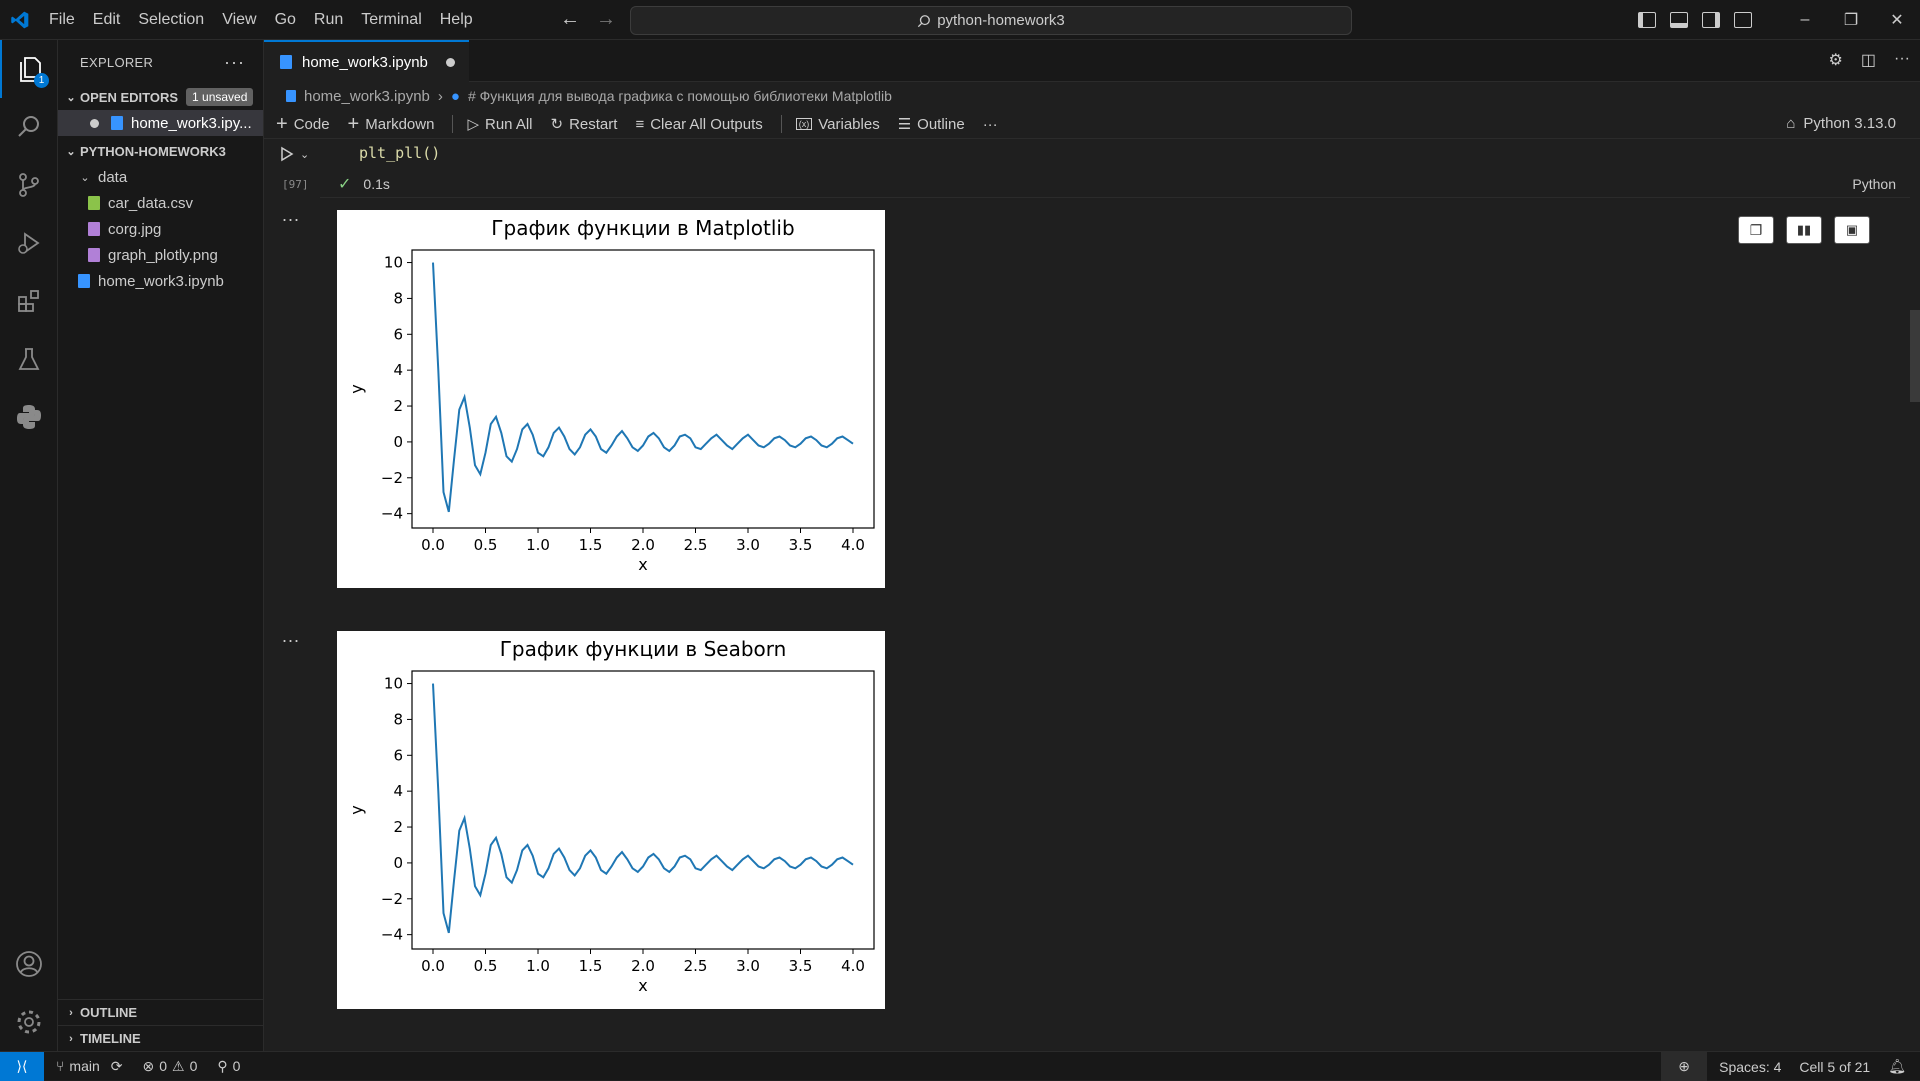 This screenshot has height=1081, width=1920. What do you see at coordinates (1868, 60) in the screenshot?
I see `split-editor-icon: ◫` at bounding box center [1868, 60].